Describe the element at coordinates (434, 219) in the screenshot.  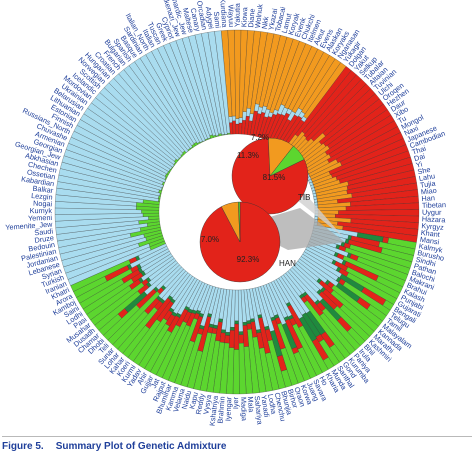
I see `population-label: Hazara` at that location.